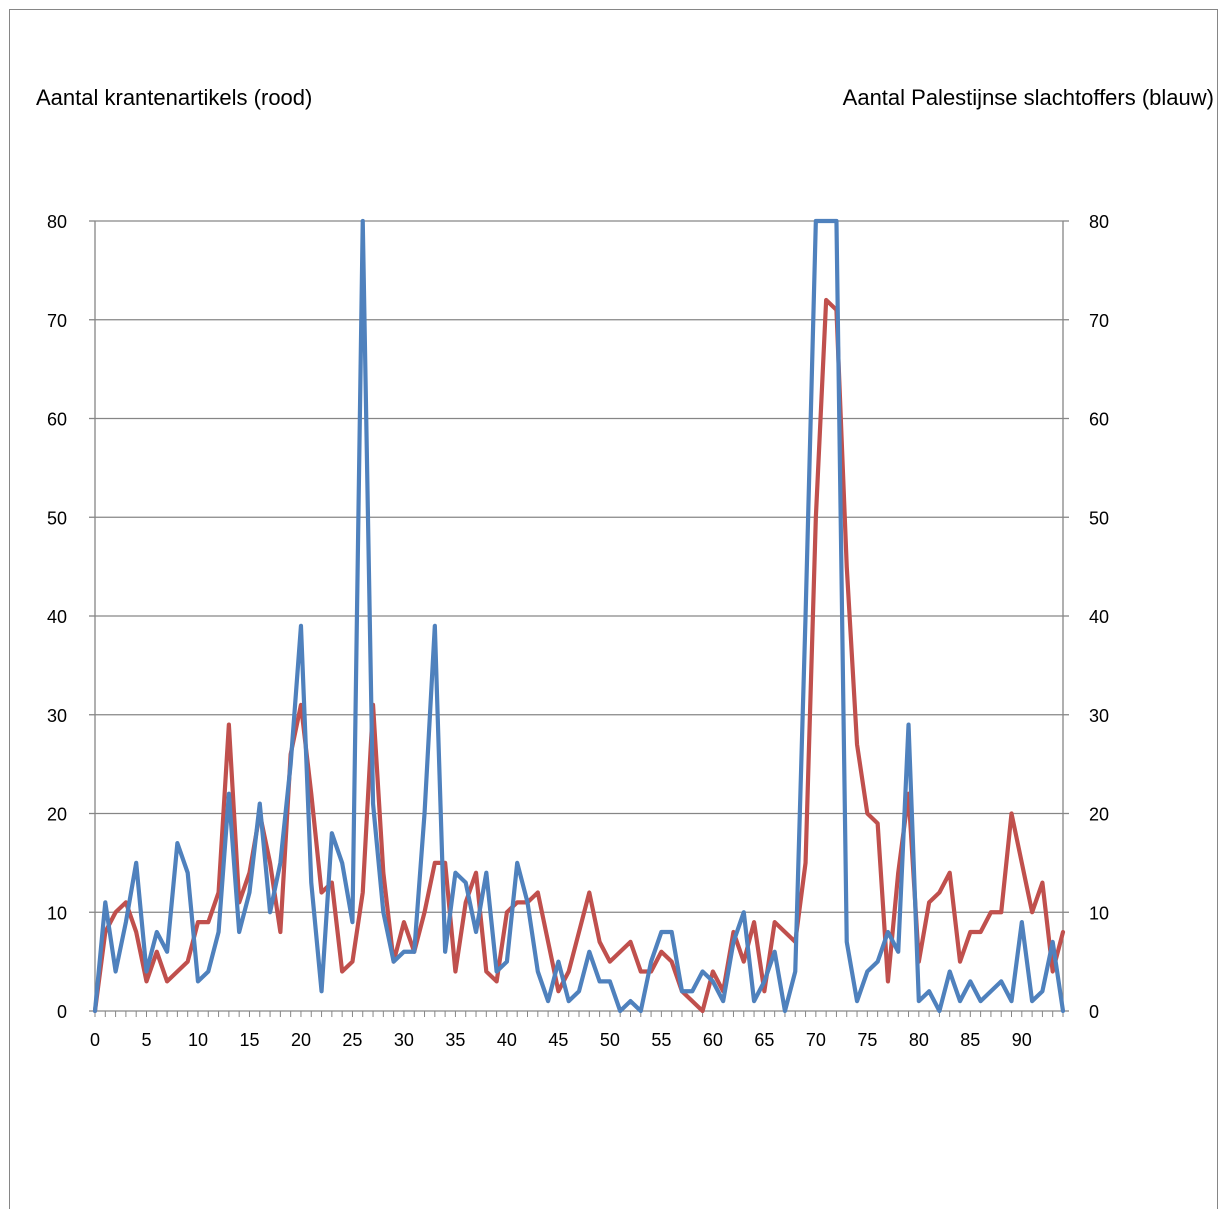  I want to click on x-tick-label: 35, so click(455, 1040).